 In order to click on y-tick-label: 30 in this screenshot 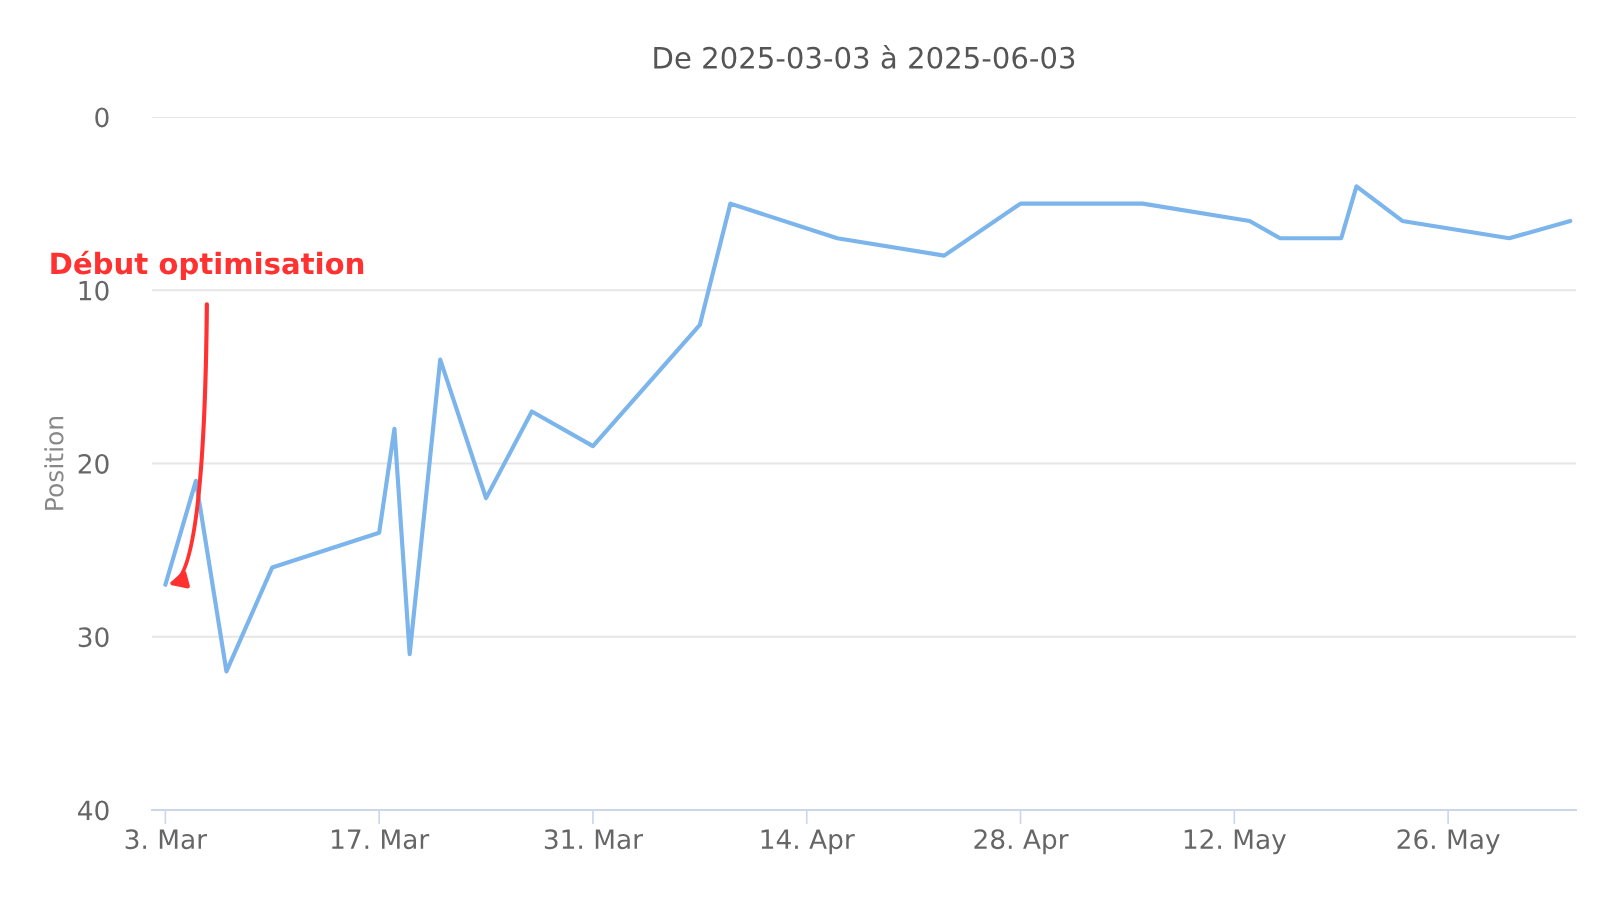, I will do `click(93, 637)`.